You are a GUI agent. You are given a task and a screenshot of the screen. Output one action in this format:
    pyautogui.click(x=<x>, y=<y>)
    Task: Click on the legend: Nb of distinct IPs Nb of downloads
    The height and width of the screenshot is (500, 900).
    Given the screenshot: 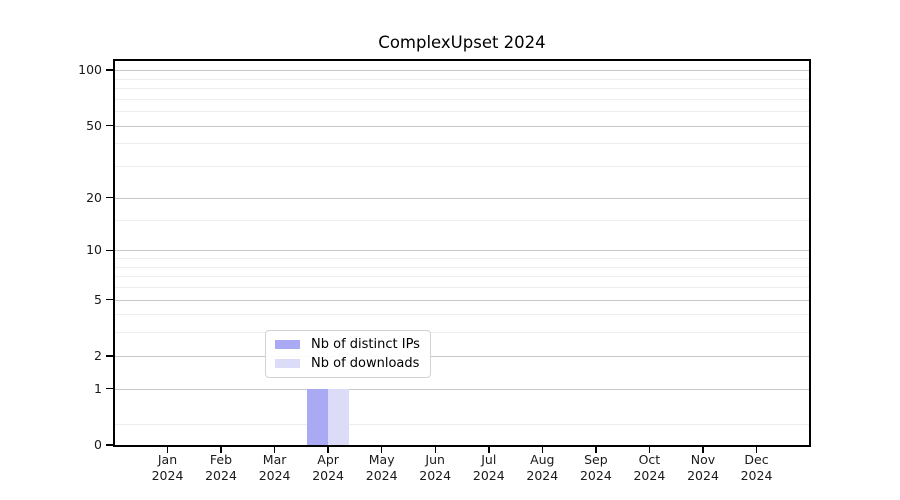 What is the action you would take?
    pyautogui.click(x=348, y=354)
    